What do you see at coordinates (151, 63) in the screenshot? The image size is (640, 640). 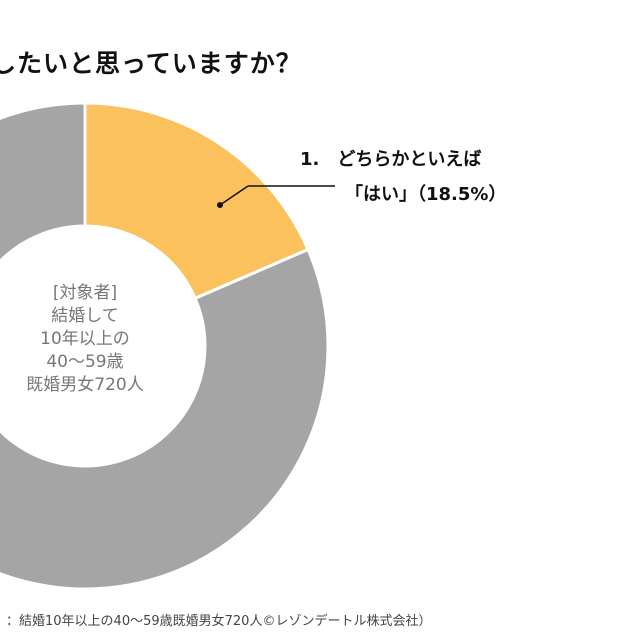 I see `chart-title: したいと思っていますか？` at bounding box center [151, 63].